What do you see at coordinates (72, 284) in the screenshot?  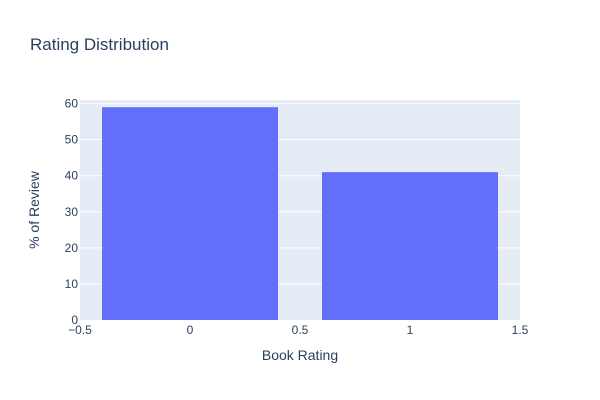 I see `y-tick-label: 10` at bounding box center [72, 284].